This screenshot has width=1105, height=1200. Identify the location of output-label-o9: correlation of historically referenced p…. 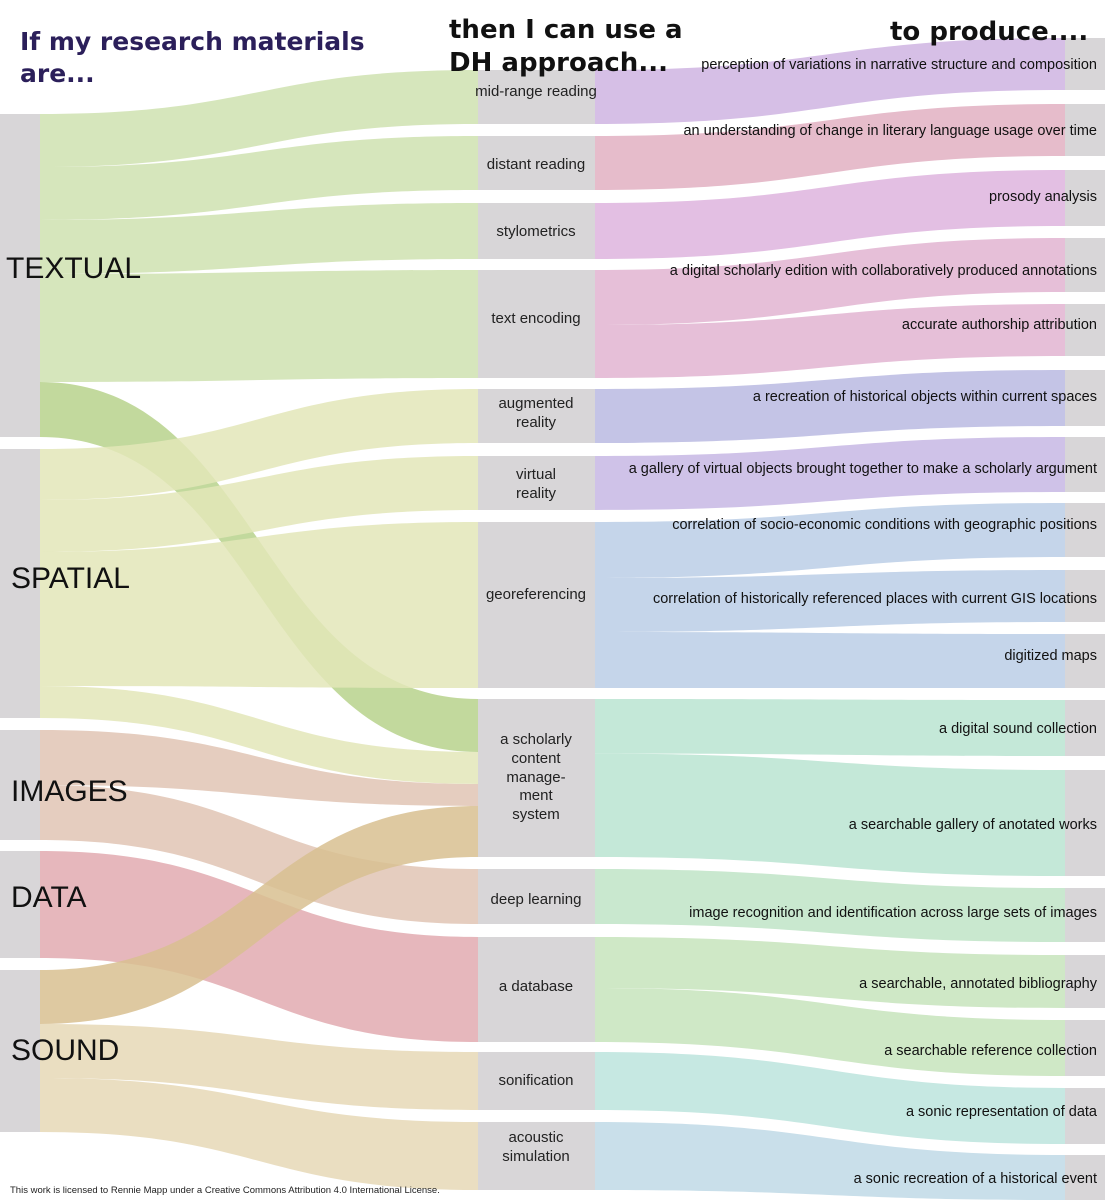
(875, 599).